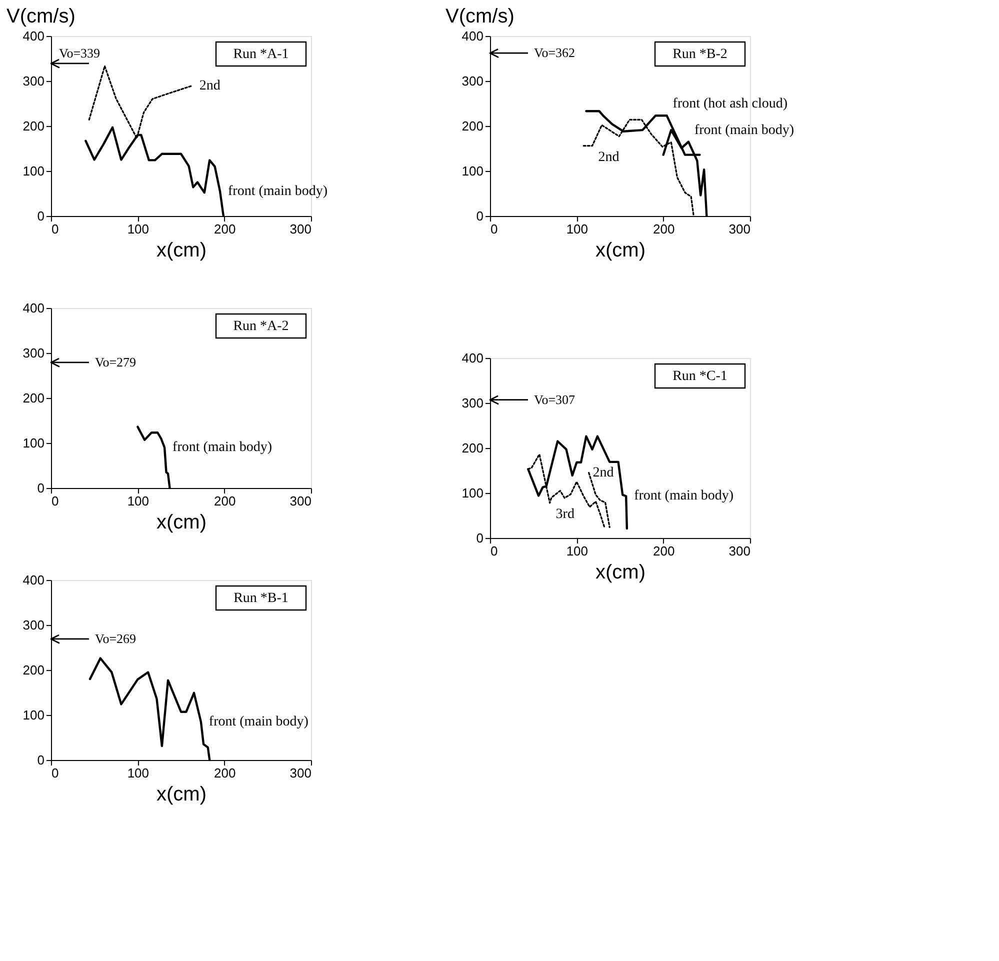  Describe the element at coordinates (730, 104) in the screenshot. I see `series-label: front (hot ash cloud)` at that location.